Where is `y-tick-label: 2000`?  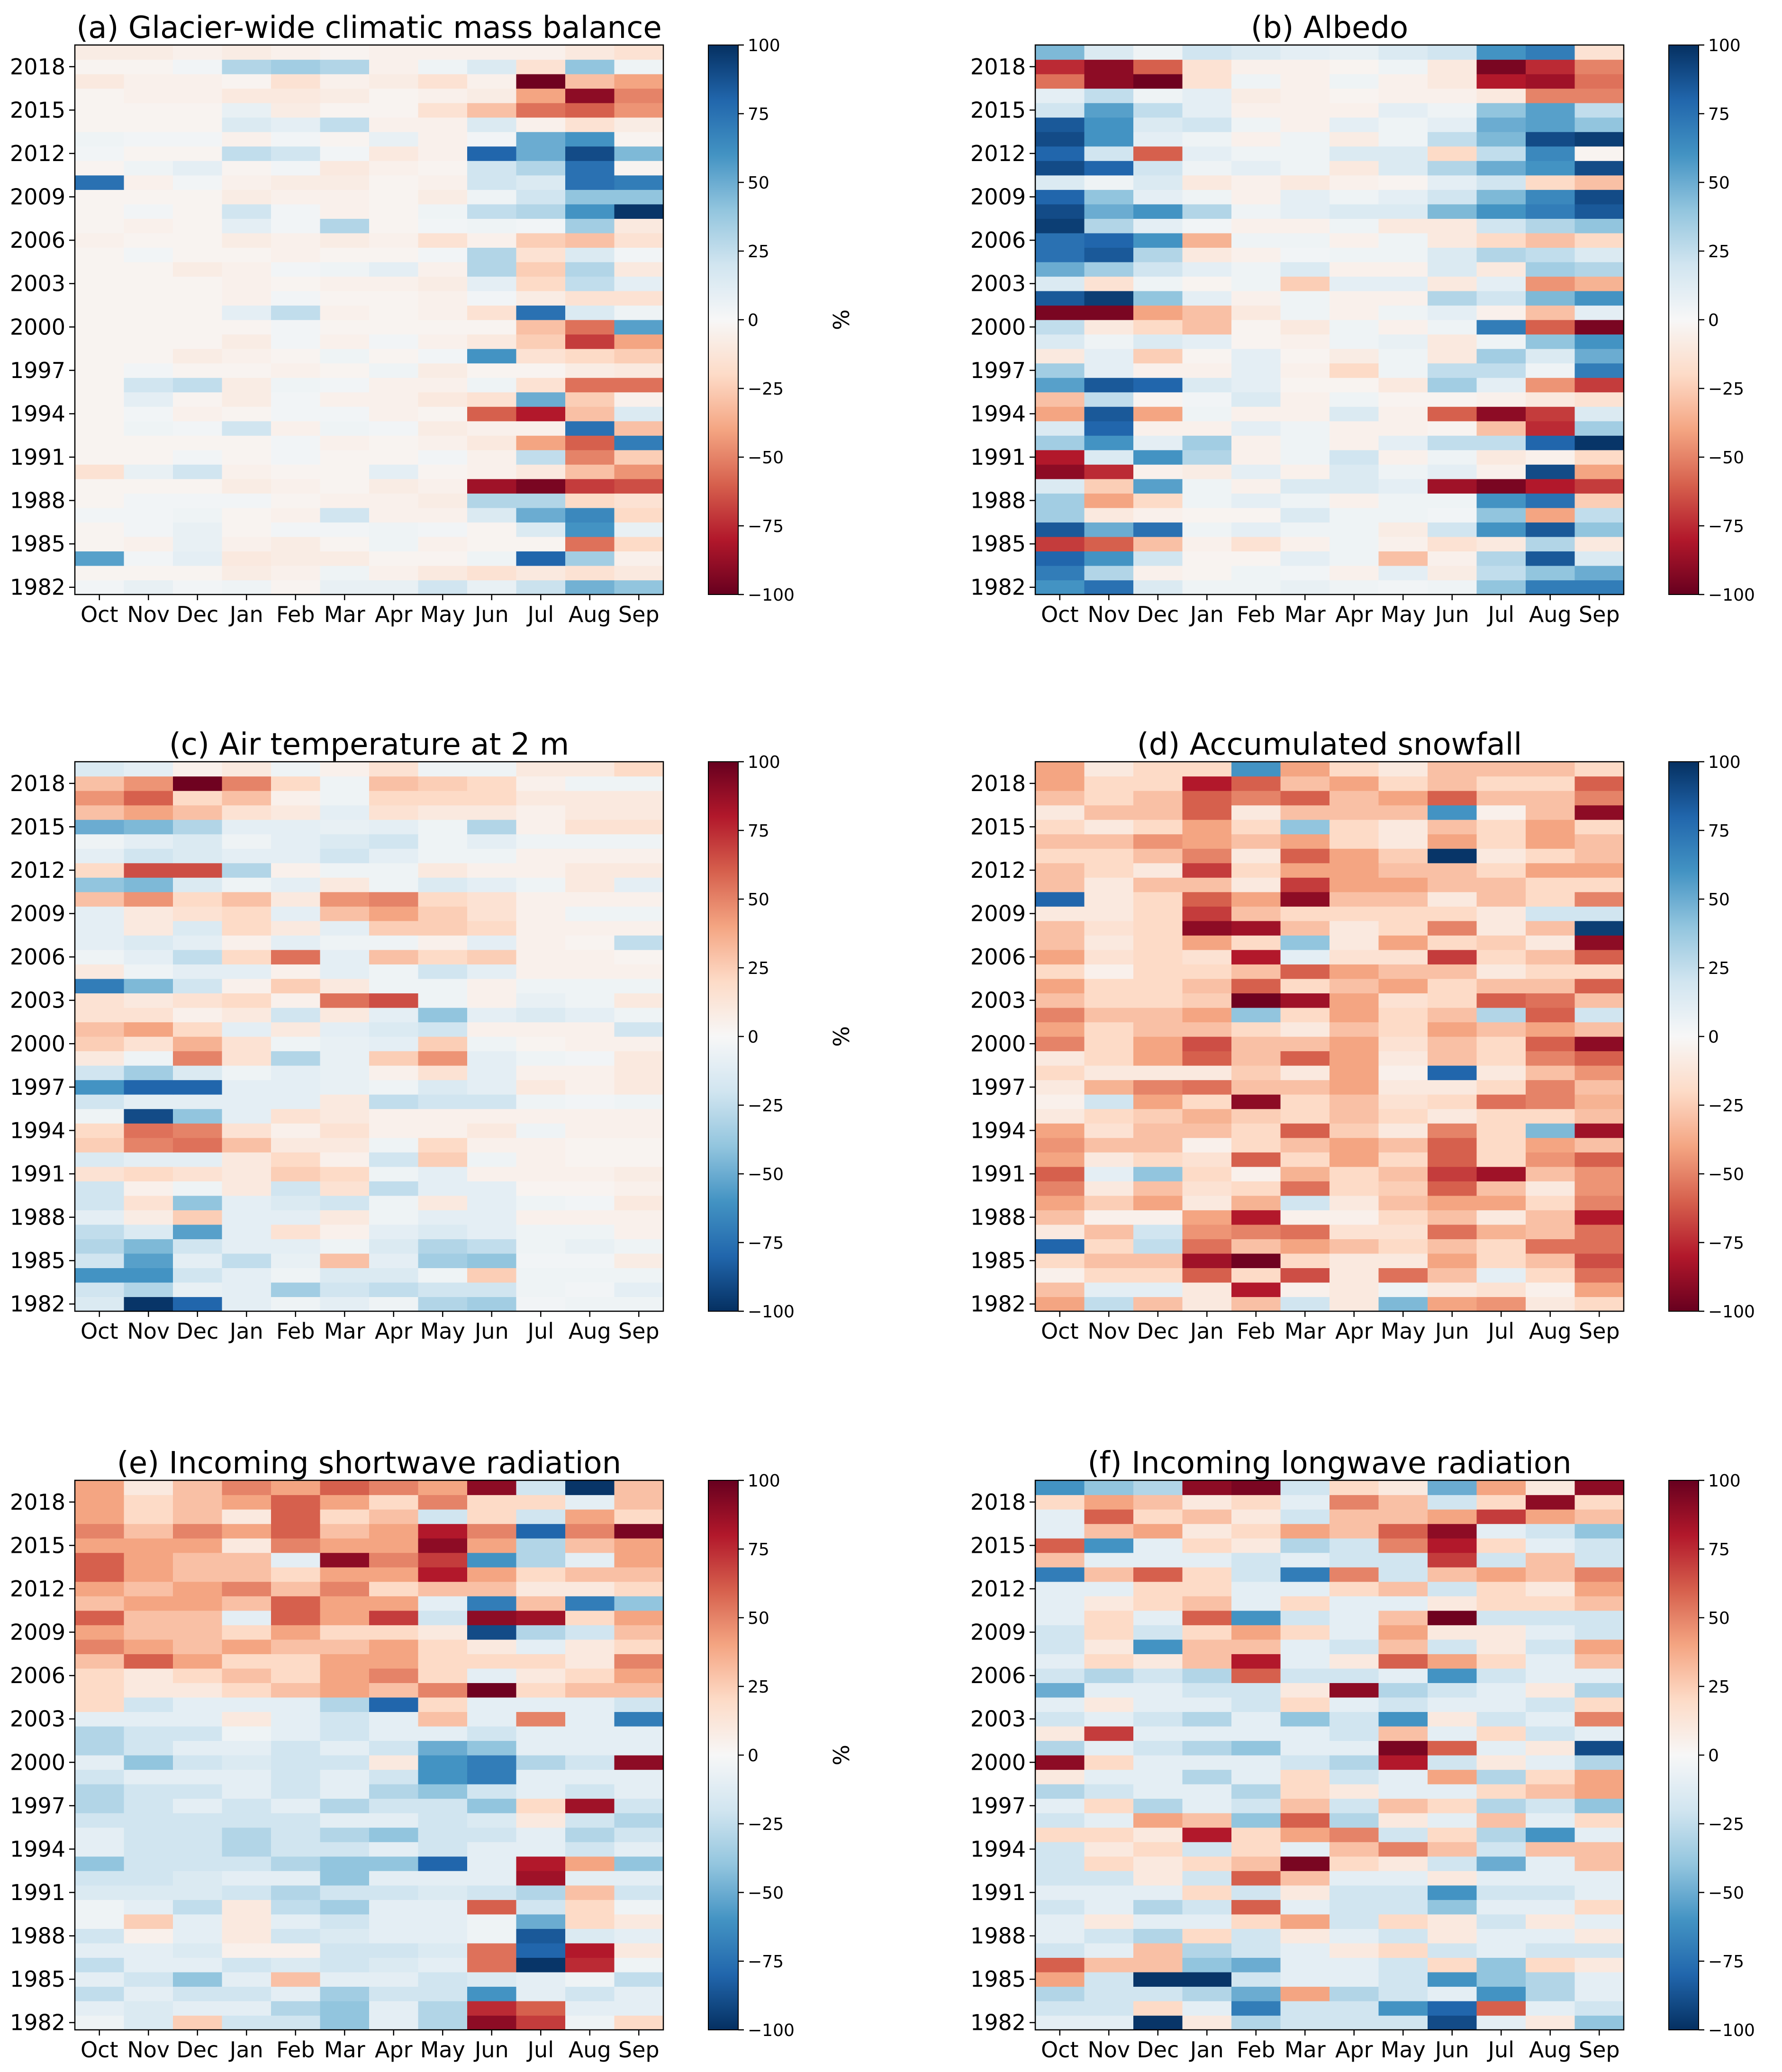
y-tick-label: 2000 is located at coordinates (998, 327).